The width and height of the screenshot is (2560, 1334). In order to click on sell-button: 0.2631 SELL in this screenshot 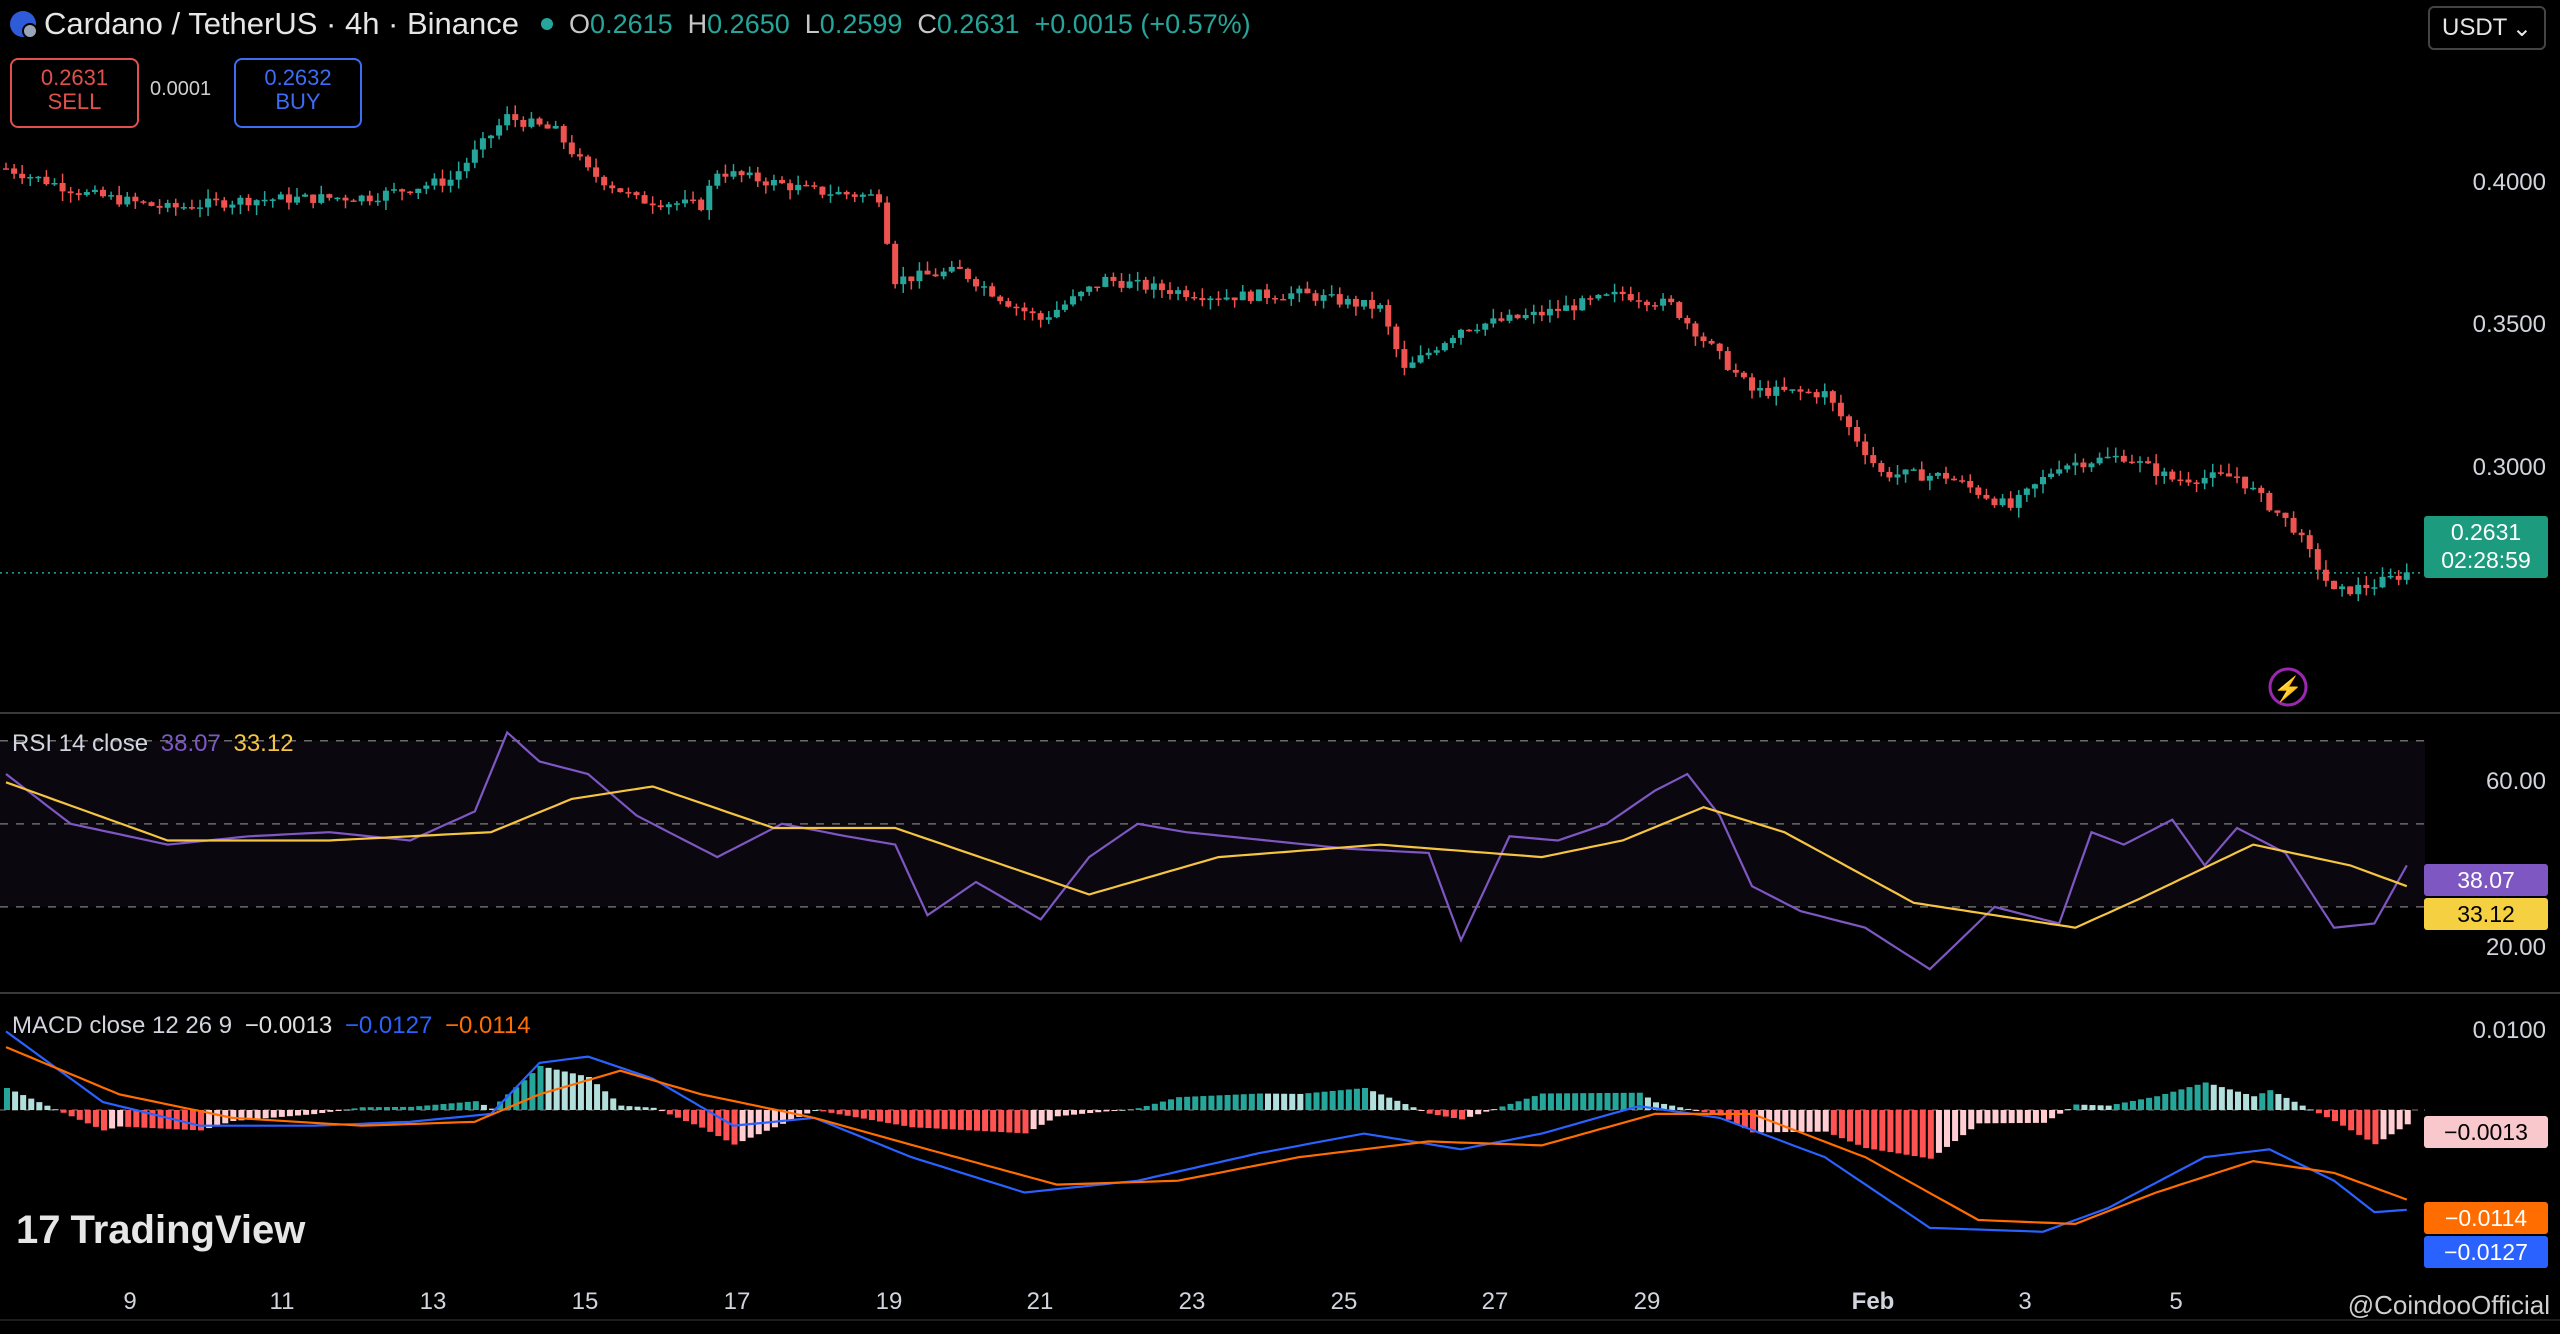, I will do `click(74, 93)`.